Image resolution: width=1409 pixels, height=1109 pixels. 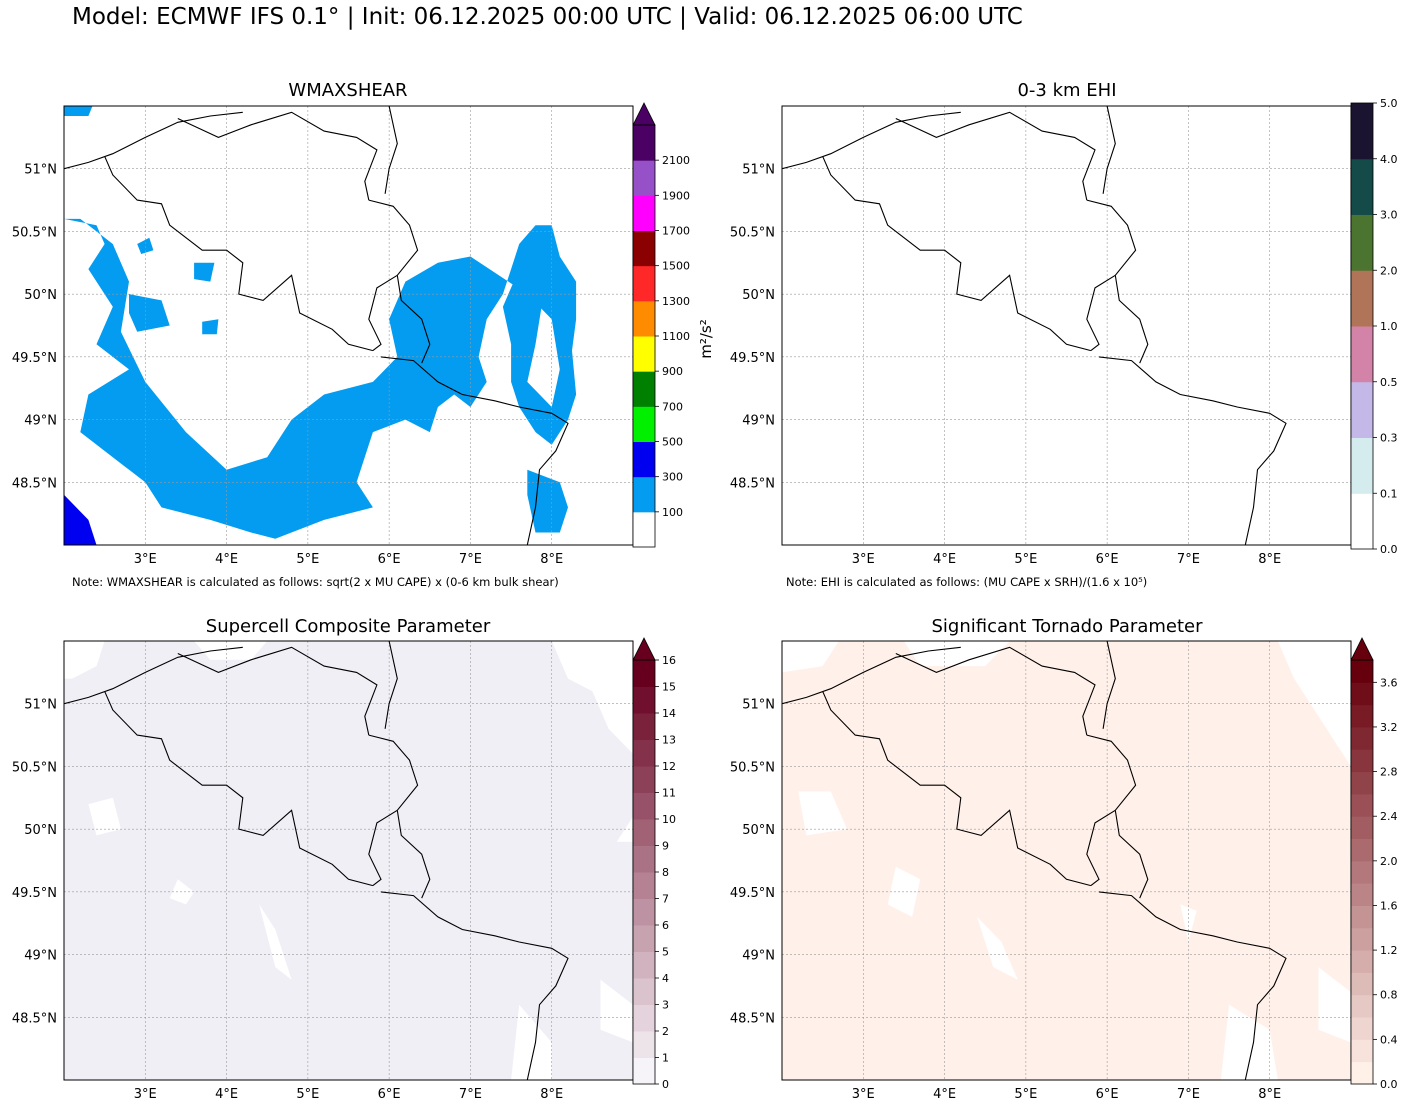 I want to click on colorbar-tick-label: 10, so click(x=669, y=819).